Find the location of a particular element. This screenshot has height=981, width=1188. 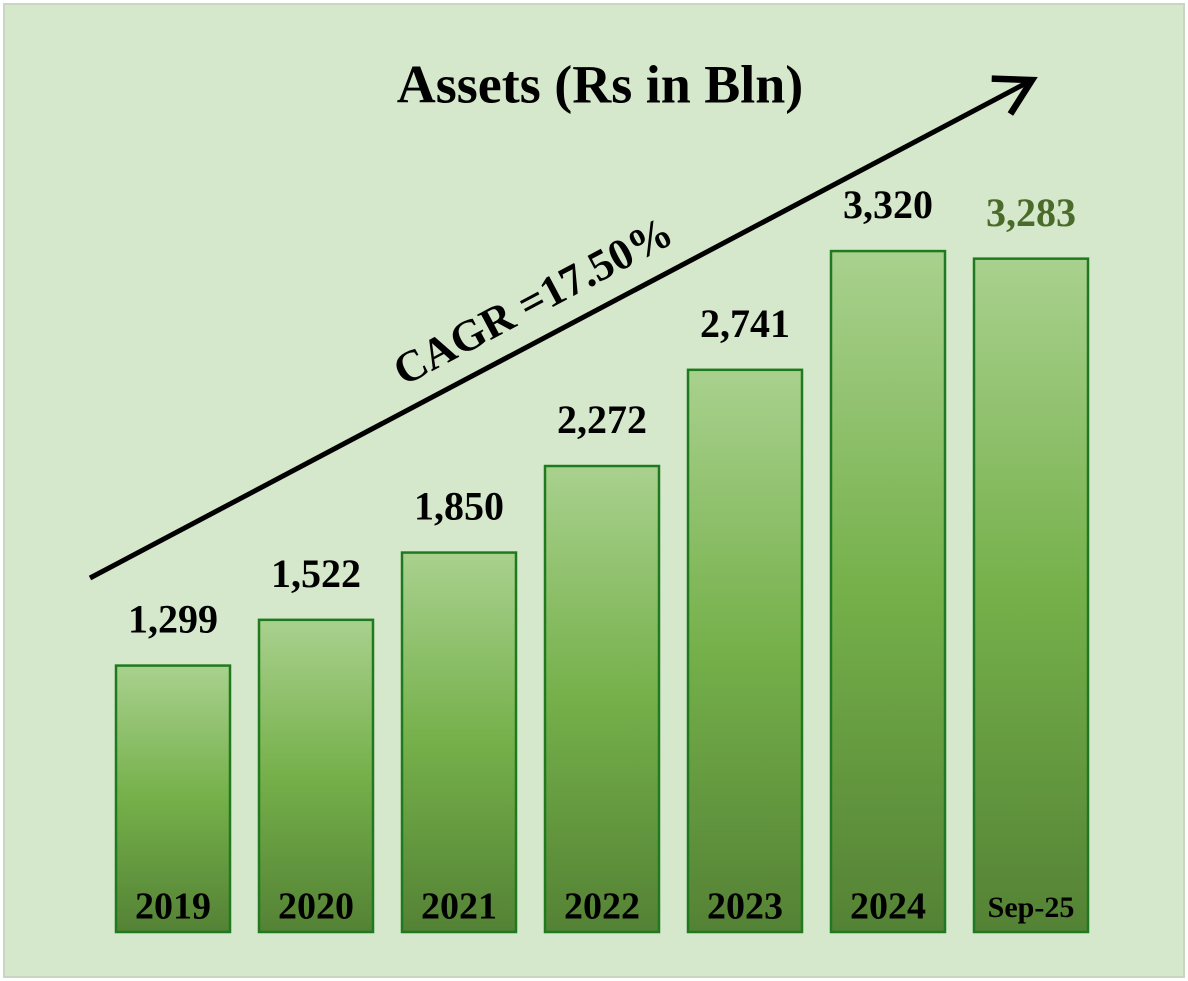

x-tick-label: 2023 is located at coordinates (745, 907).